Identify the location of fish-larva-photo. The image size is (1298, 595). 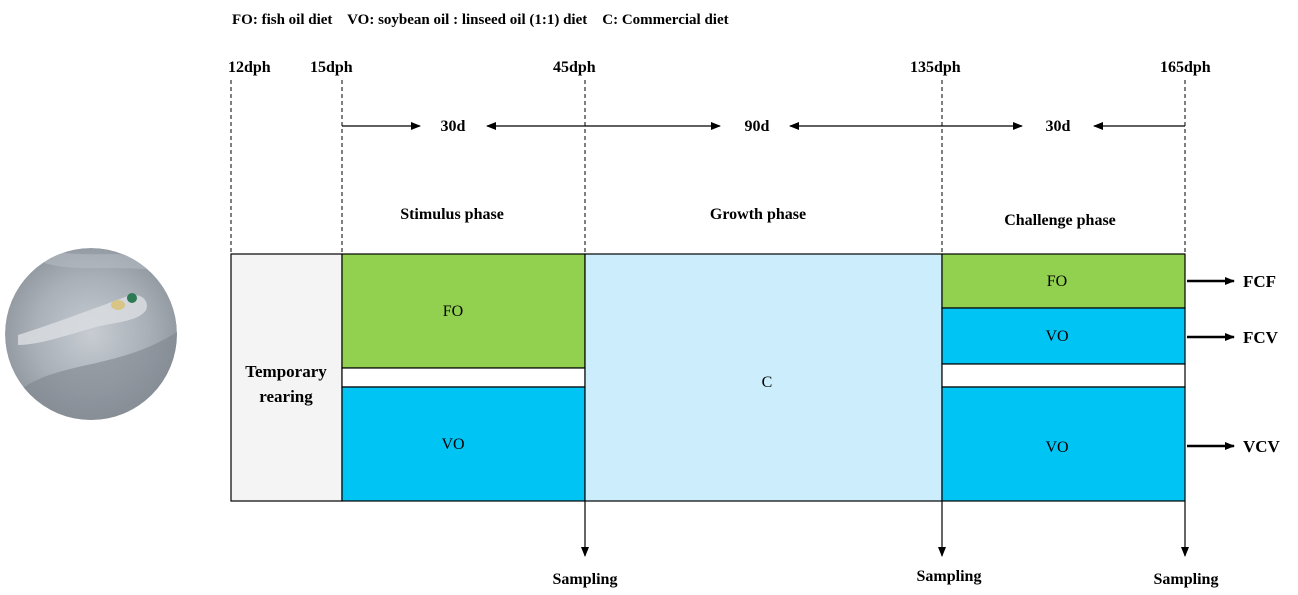
(91, 334).